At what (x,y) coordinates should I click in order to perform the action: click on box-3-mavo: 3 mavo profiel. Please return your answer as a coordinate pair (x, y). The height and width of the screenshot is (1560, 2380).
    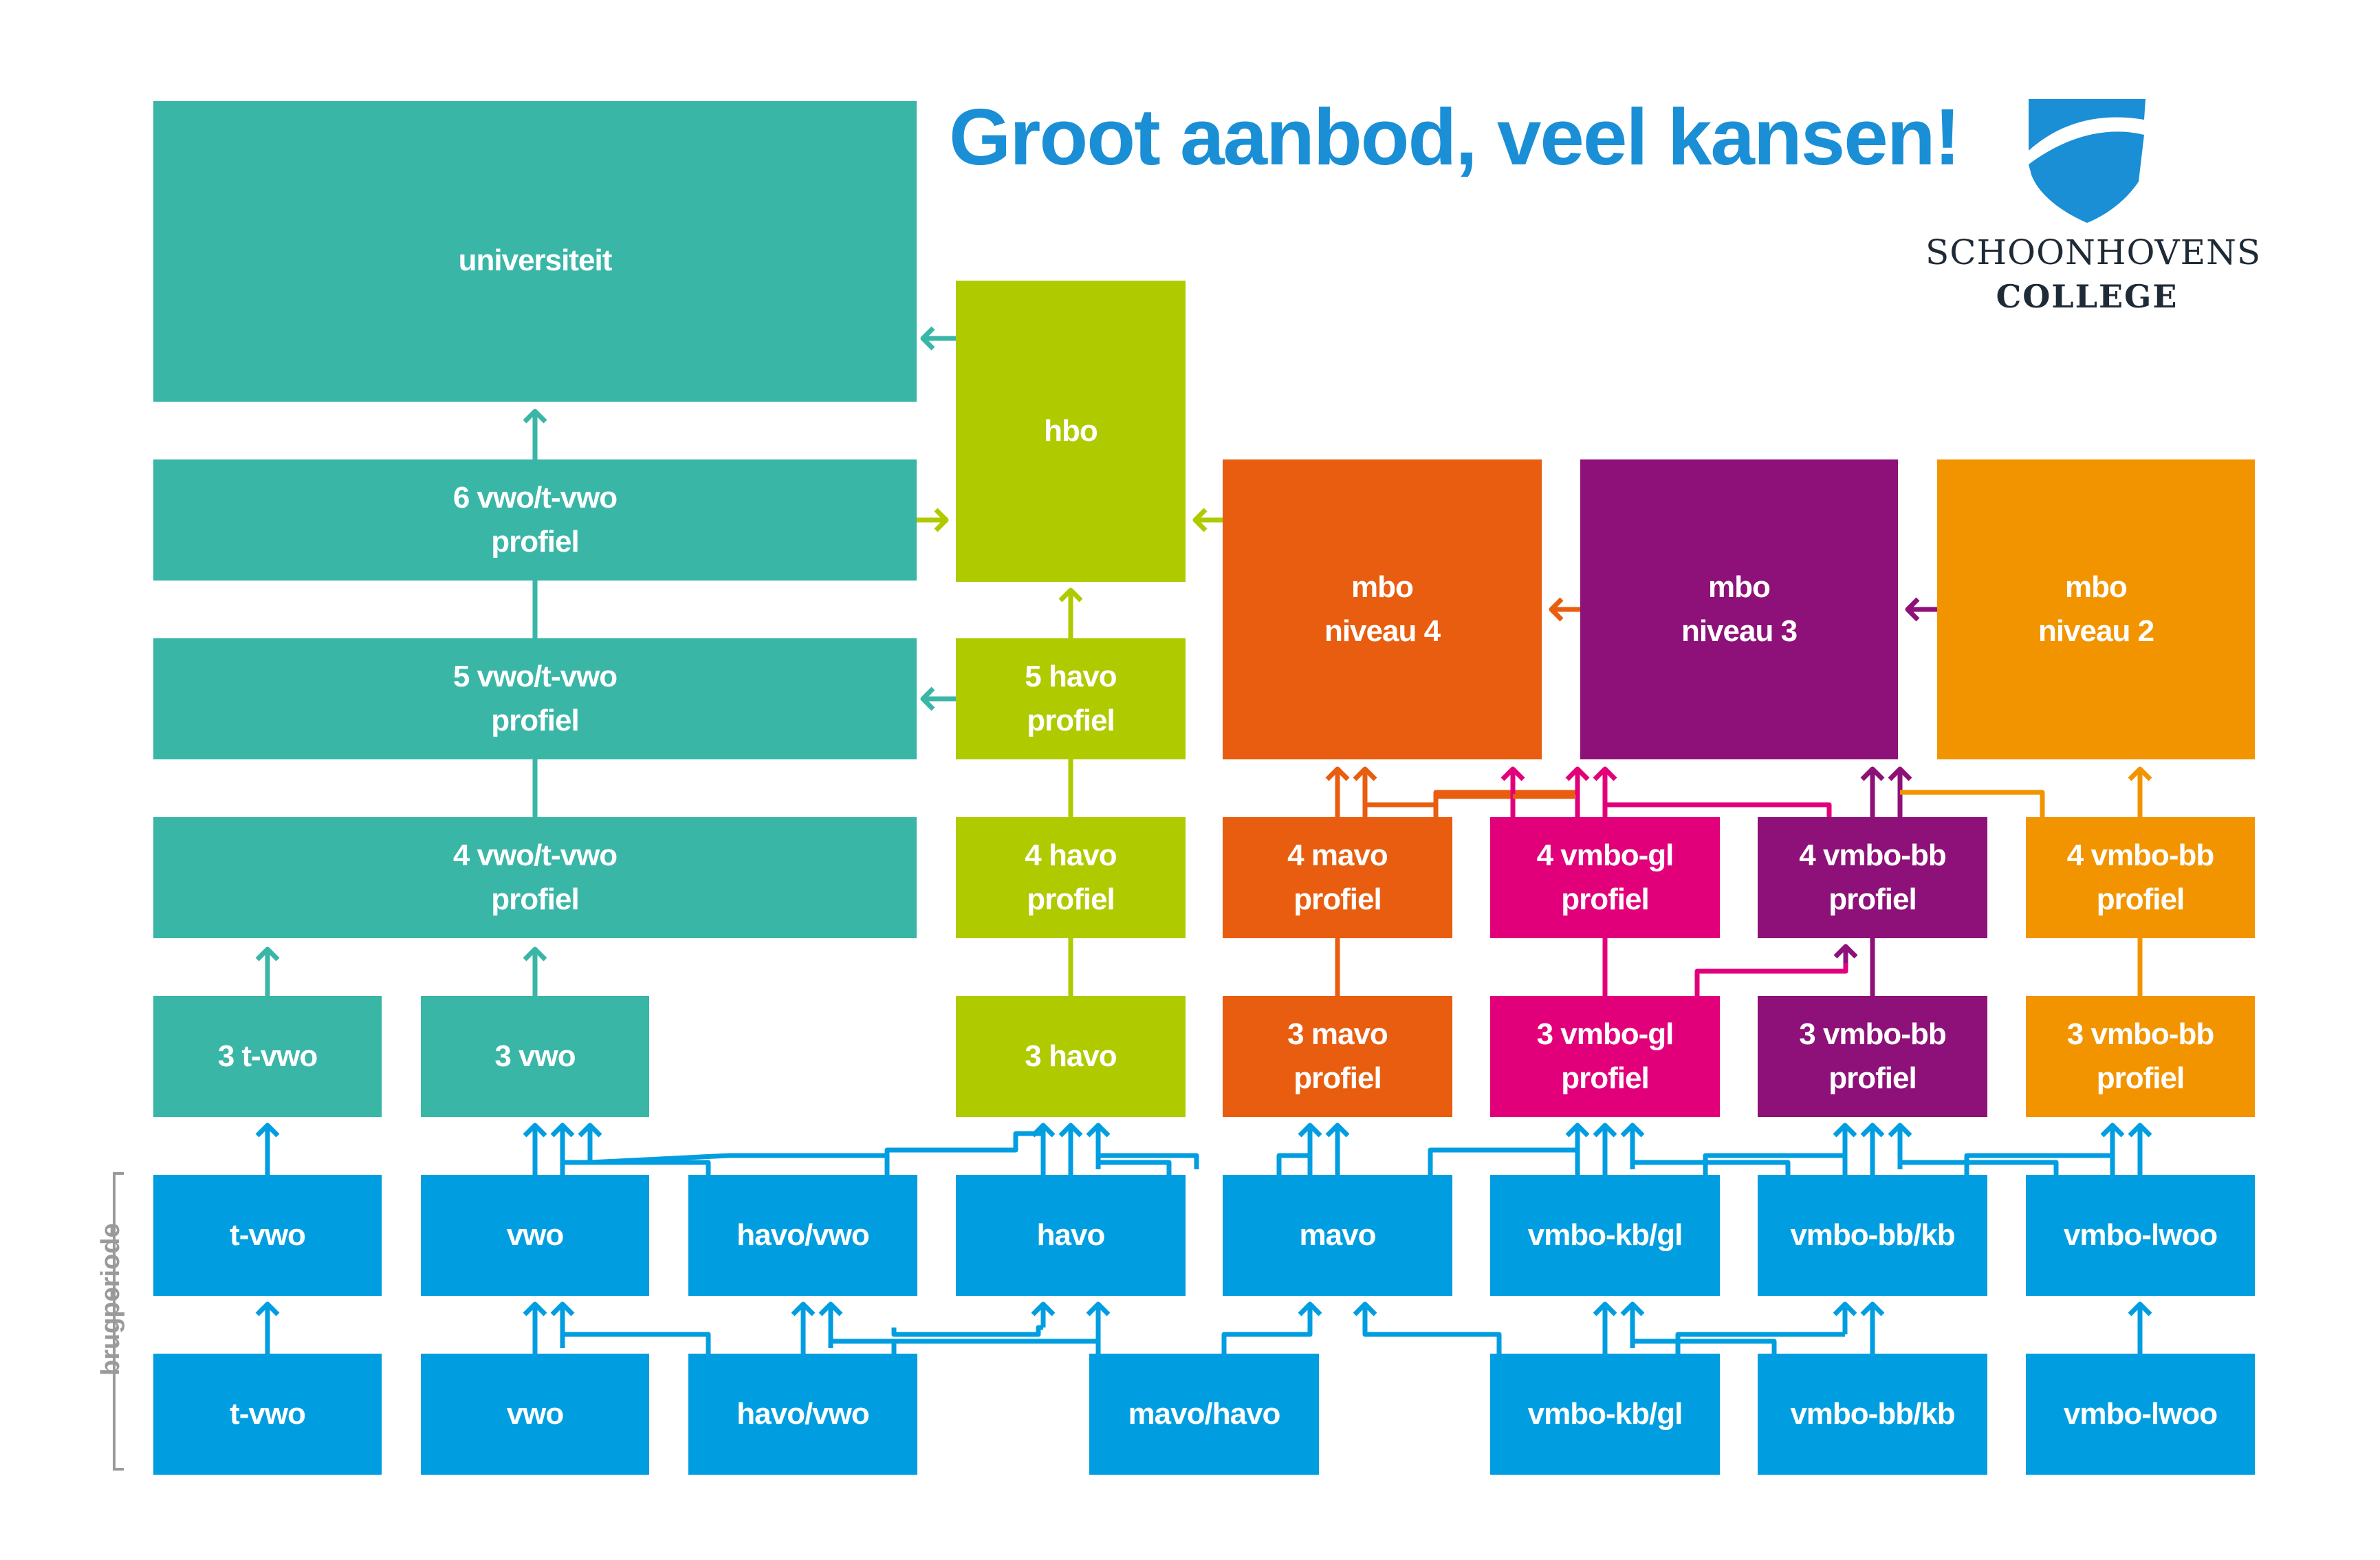
    Looking at the image, I should click on (1337, 1056).